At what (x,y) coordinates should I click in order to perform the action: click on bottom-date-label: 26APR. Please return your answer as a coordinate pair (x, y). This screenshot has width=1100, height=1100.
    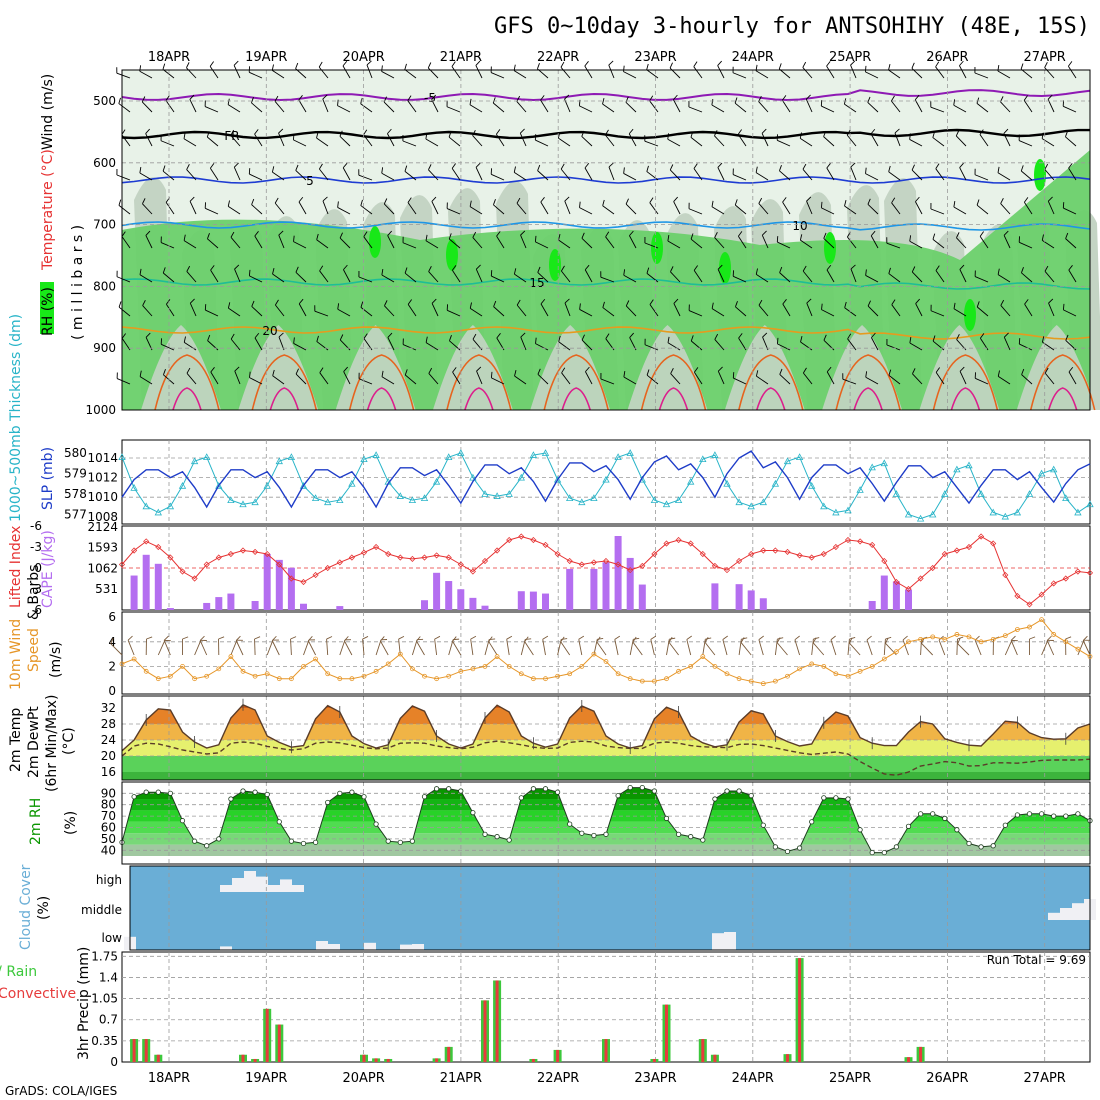
    Looking at the image, I should click on (947, 1078).